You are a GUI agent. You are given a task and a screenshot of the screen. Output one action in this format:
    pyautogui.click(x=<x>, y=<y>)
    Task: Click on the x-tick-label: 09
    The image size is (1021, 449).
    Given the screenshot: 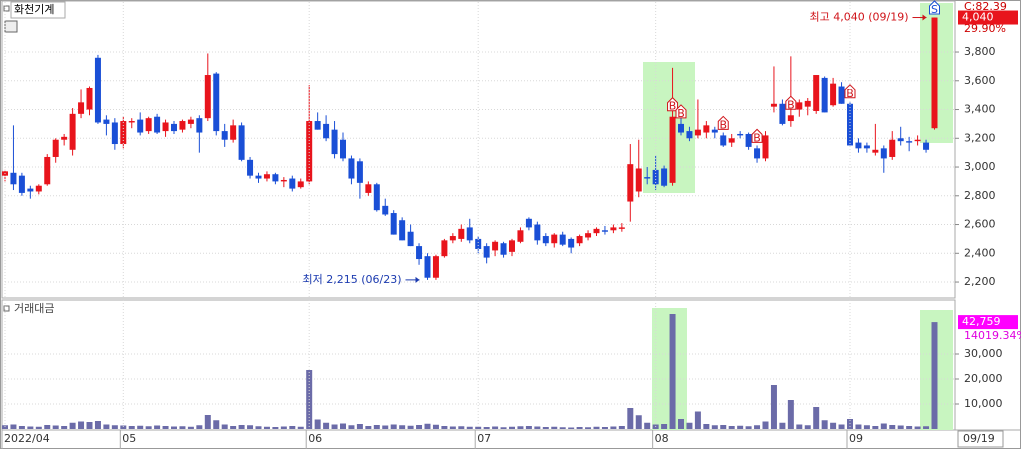 What is the action you would take?
    pyautogui.click(x=856, y=438)
    